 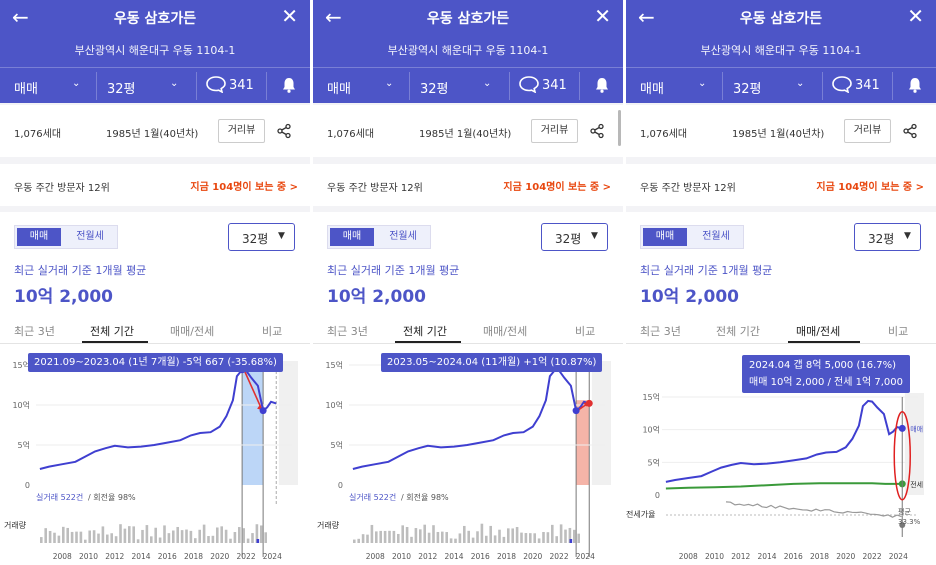 I want to click on x-tick-label: 2012, so click(x=427, y=556).